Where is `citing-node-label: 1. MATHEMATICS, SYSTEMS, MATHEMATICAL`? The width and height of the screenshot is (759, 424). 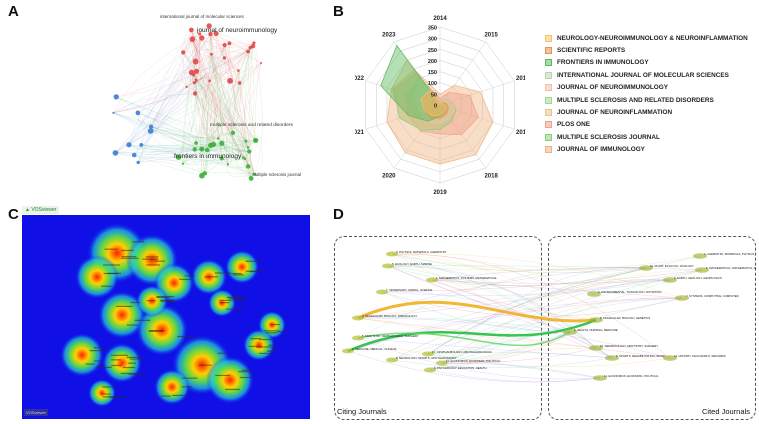
citing-node-label: 1. MATHEMATICS, SYSTEMS, MATHEMATICAL is located at coordinates (466, 278).